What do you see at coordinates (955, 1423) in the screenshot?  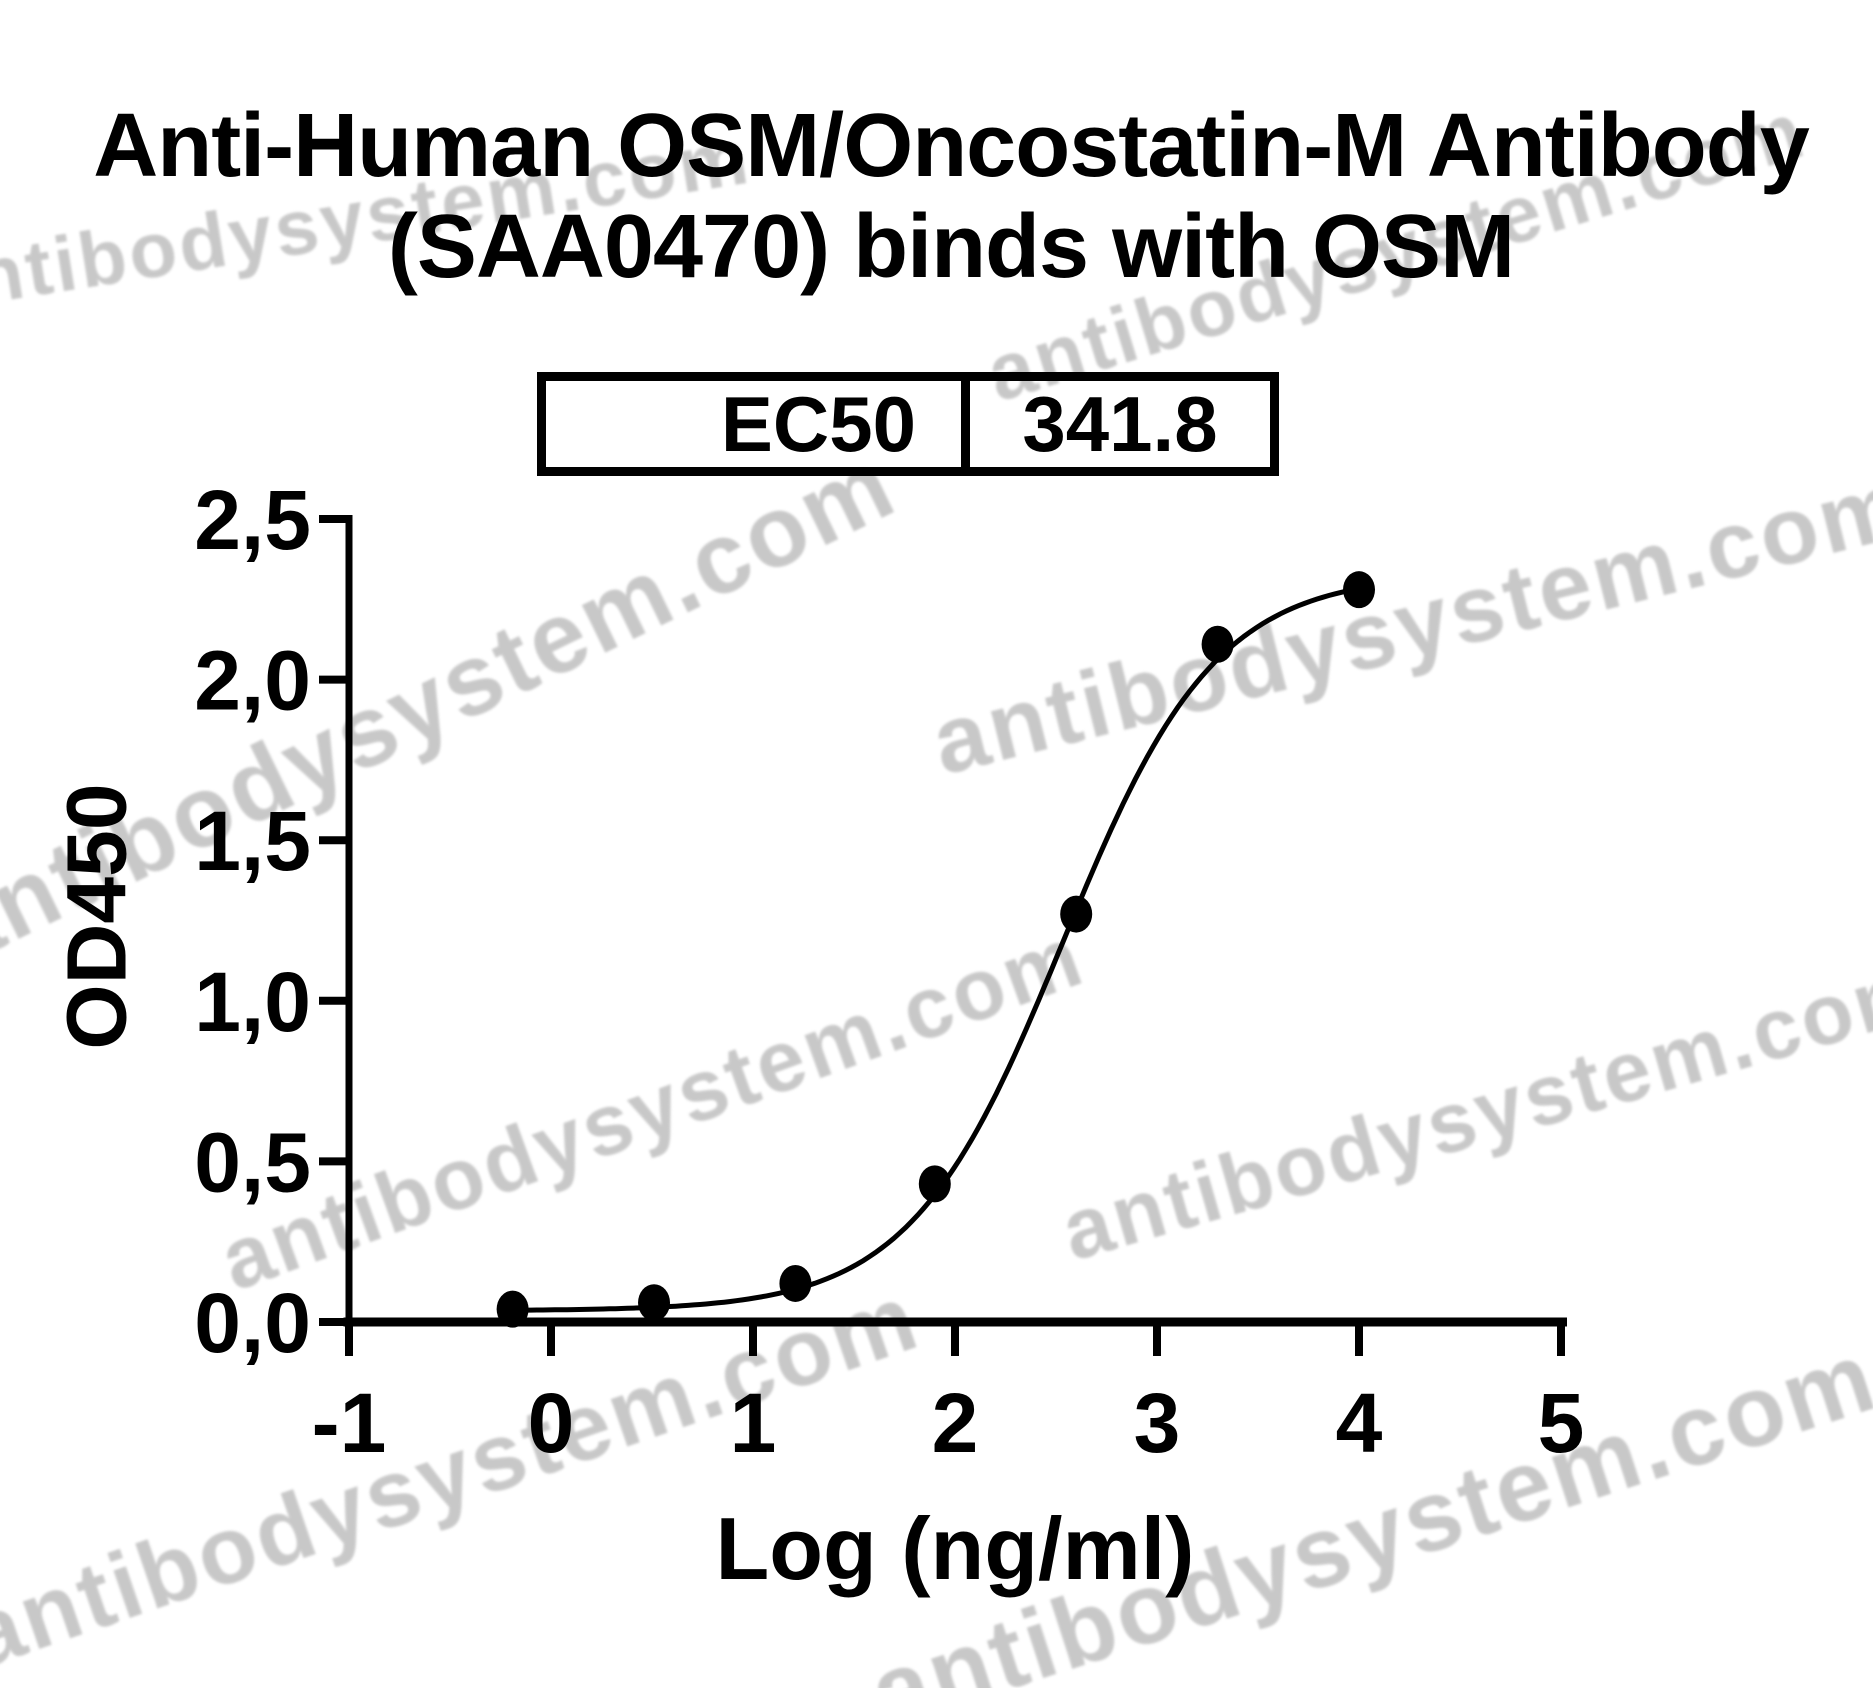 I see `x-tick-label: 2` at bounding box center [955, 1423].